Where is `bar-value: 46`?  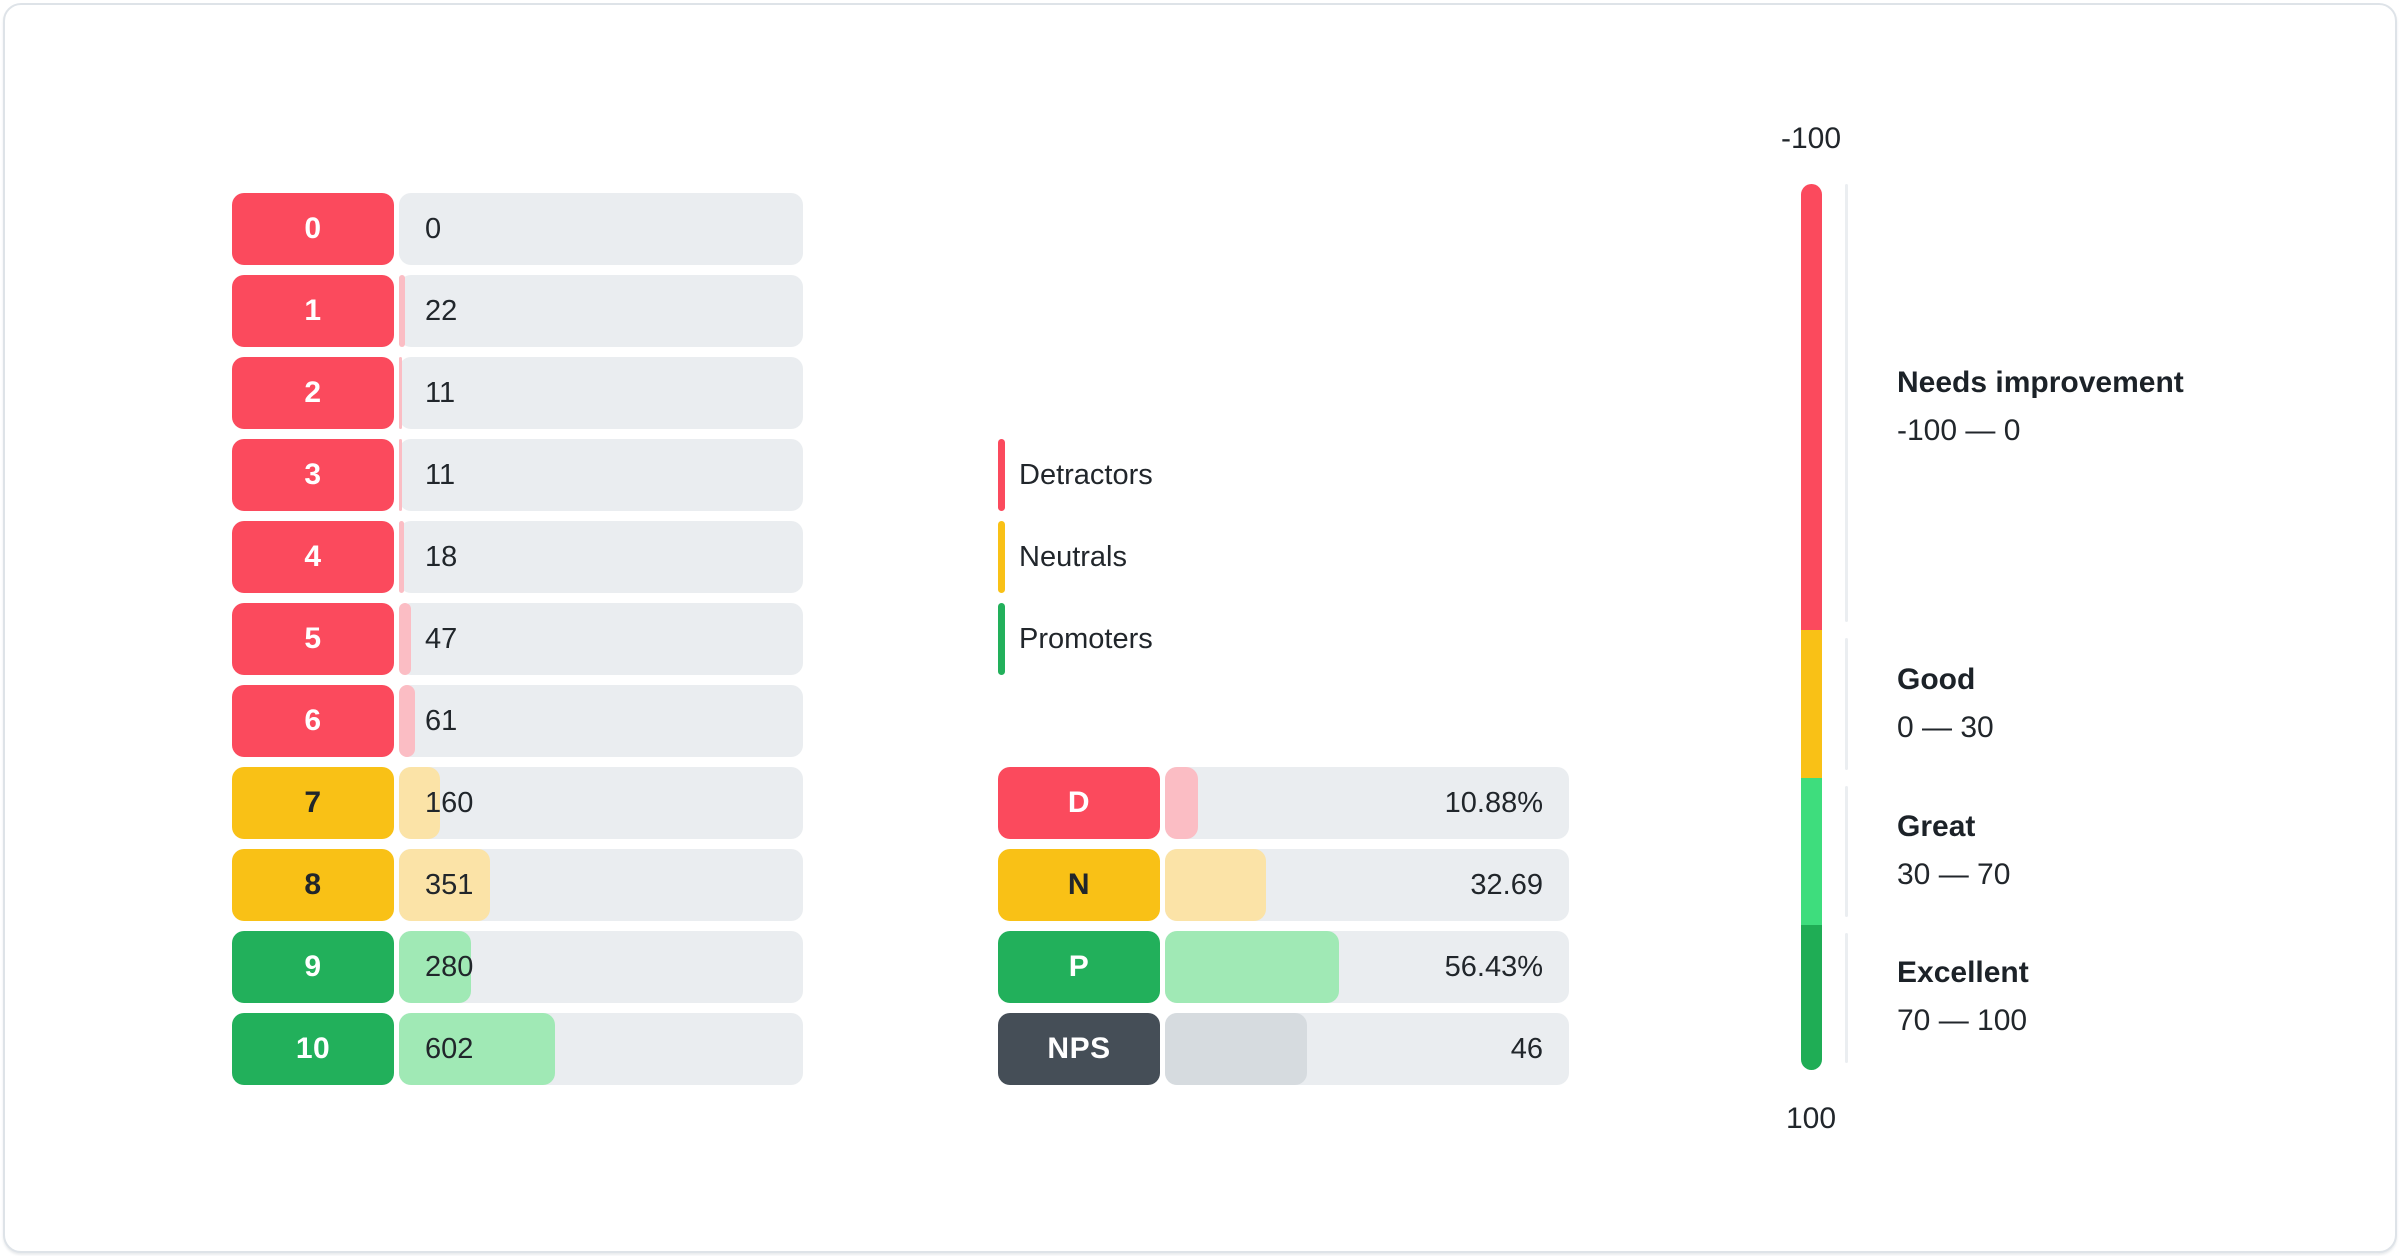 bar-value: 46 is located at coordinates (1526, 1048).